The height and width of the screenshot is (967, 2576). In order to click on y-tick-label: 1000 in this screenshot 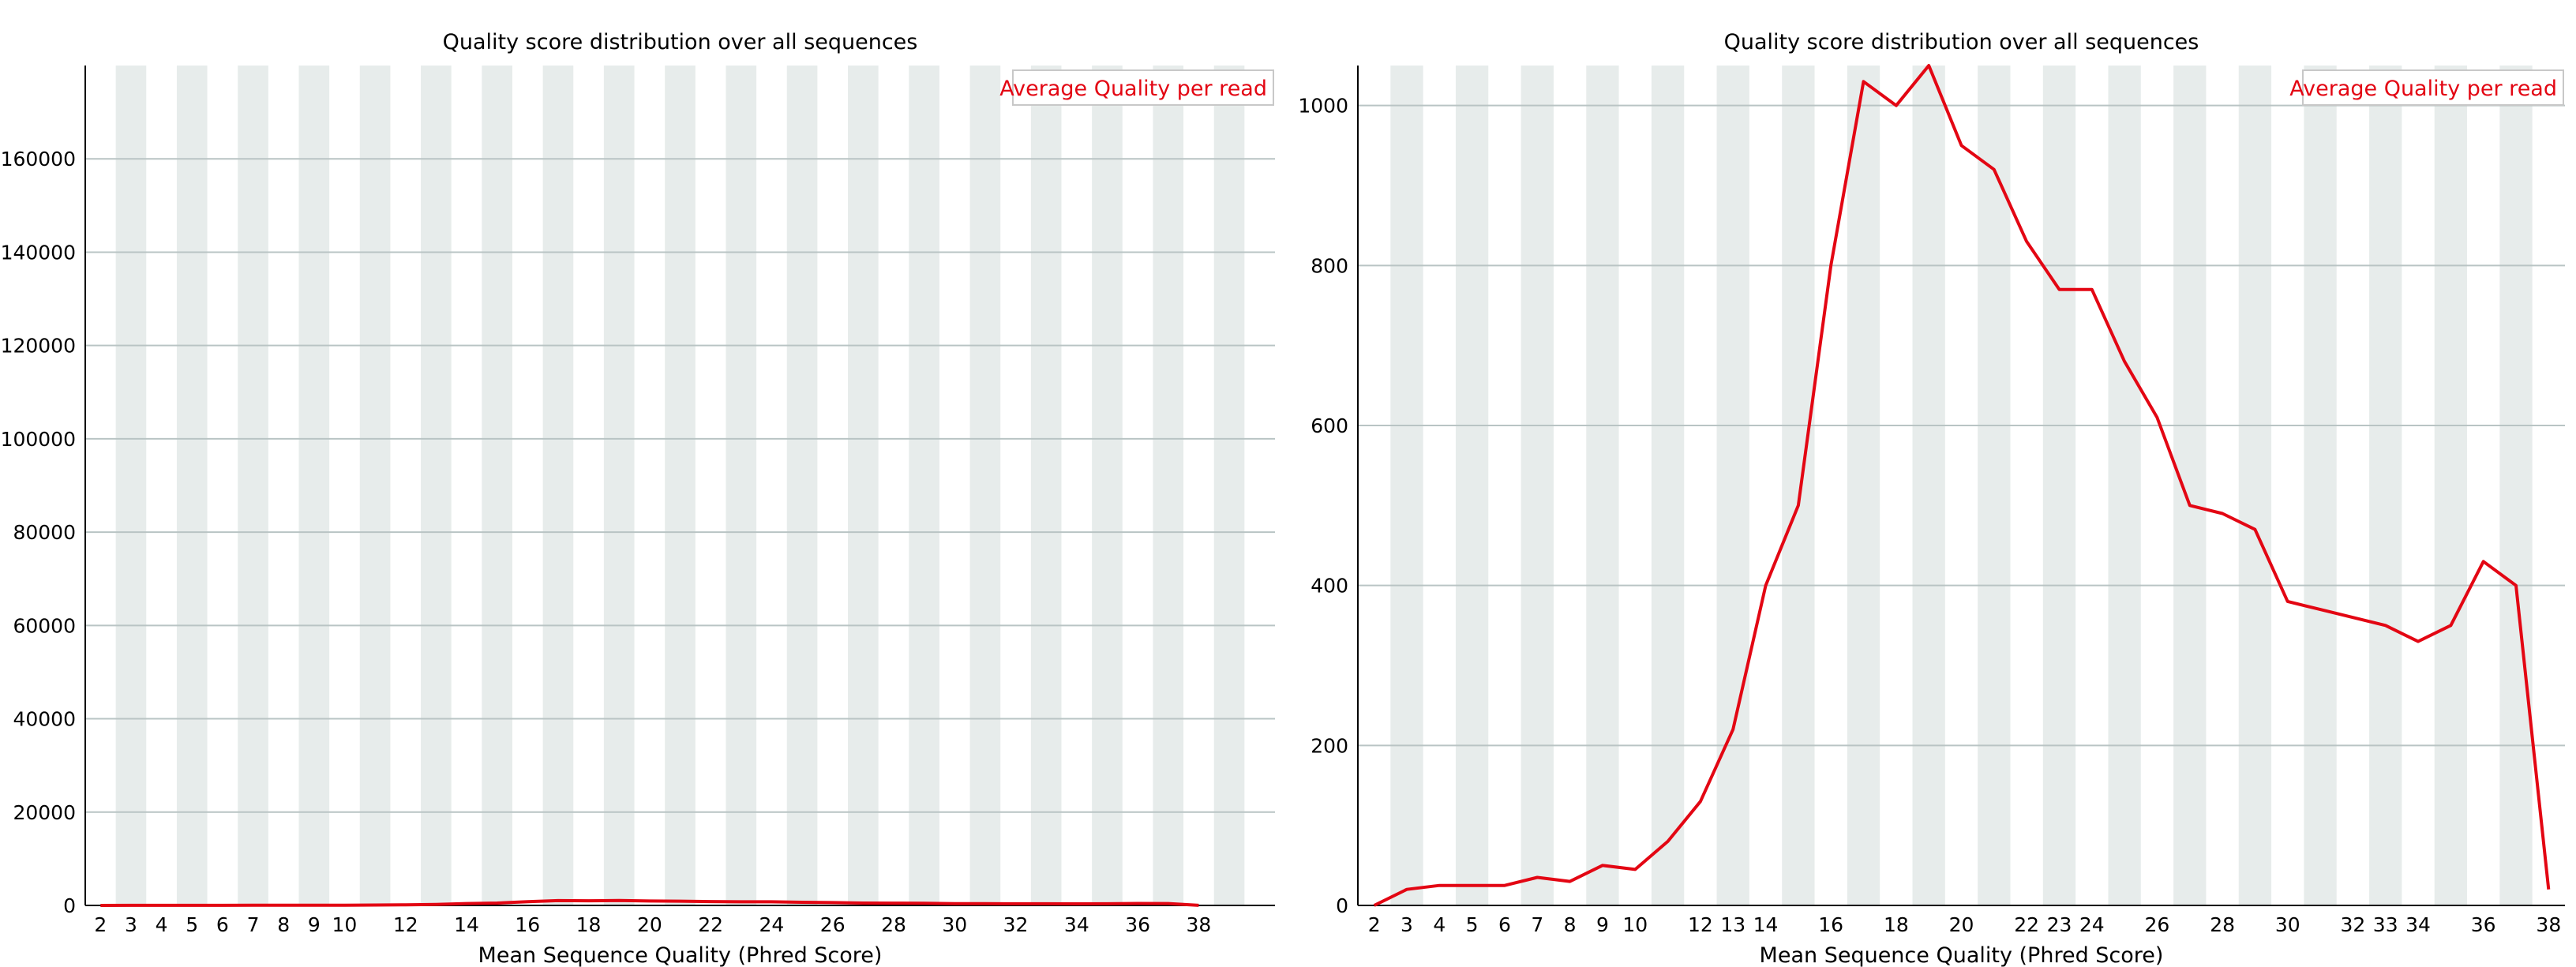, I will do `click(1323, 106)`.